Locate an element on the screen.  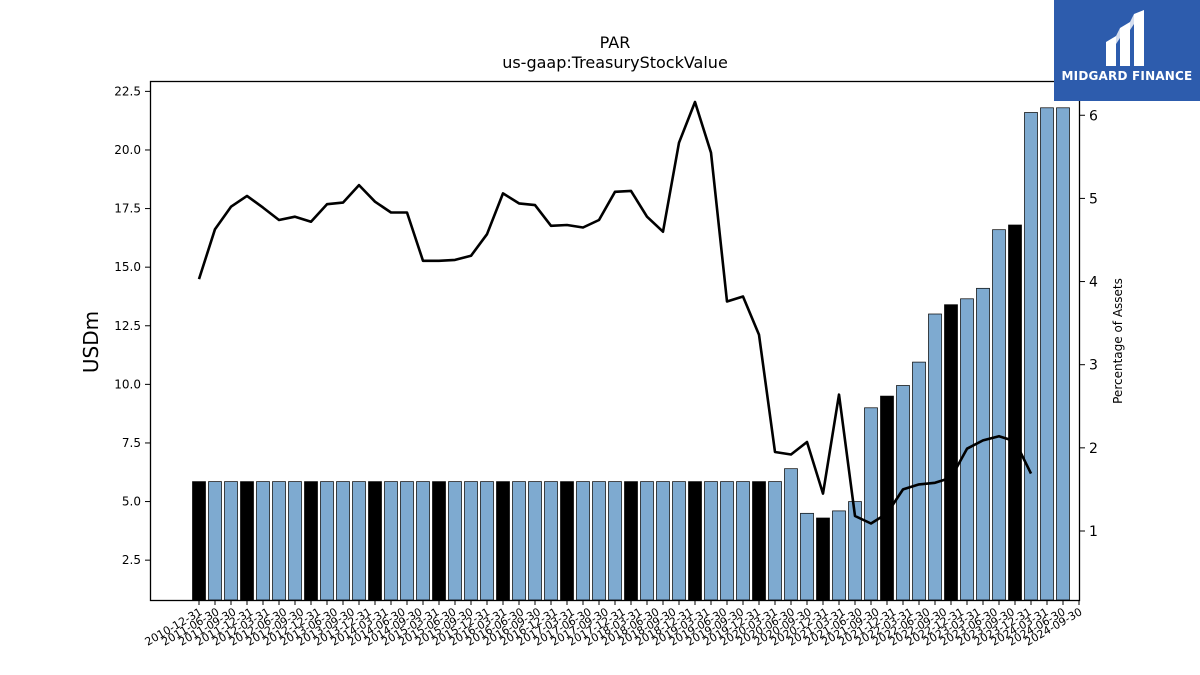
logo-text: MIDGARD FINANCE is located at coordinates (1127, 76).